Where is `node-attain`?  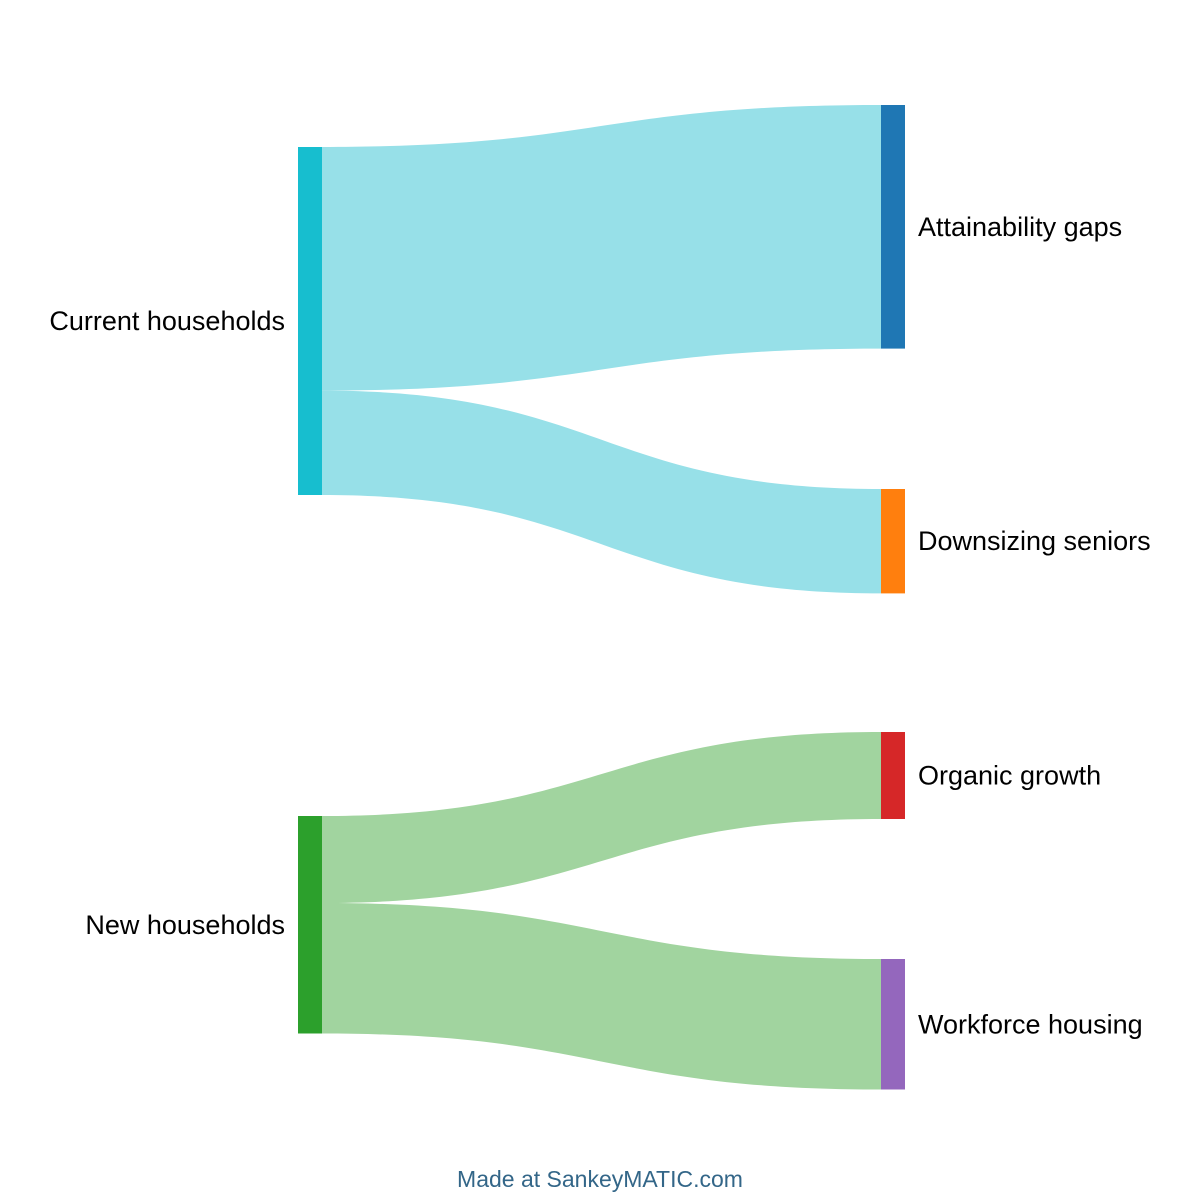 node-attain is located at coordinates (893, 227).